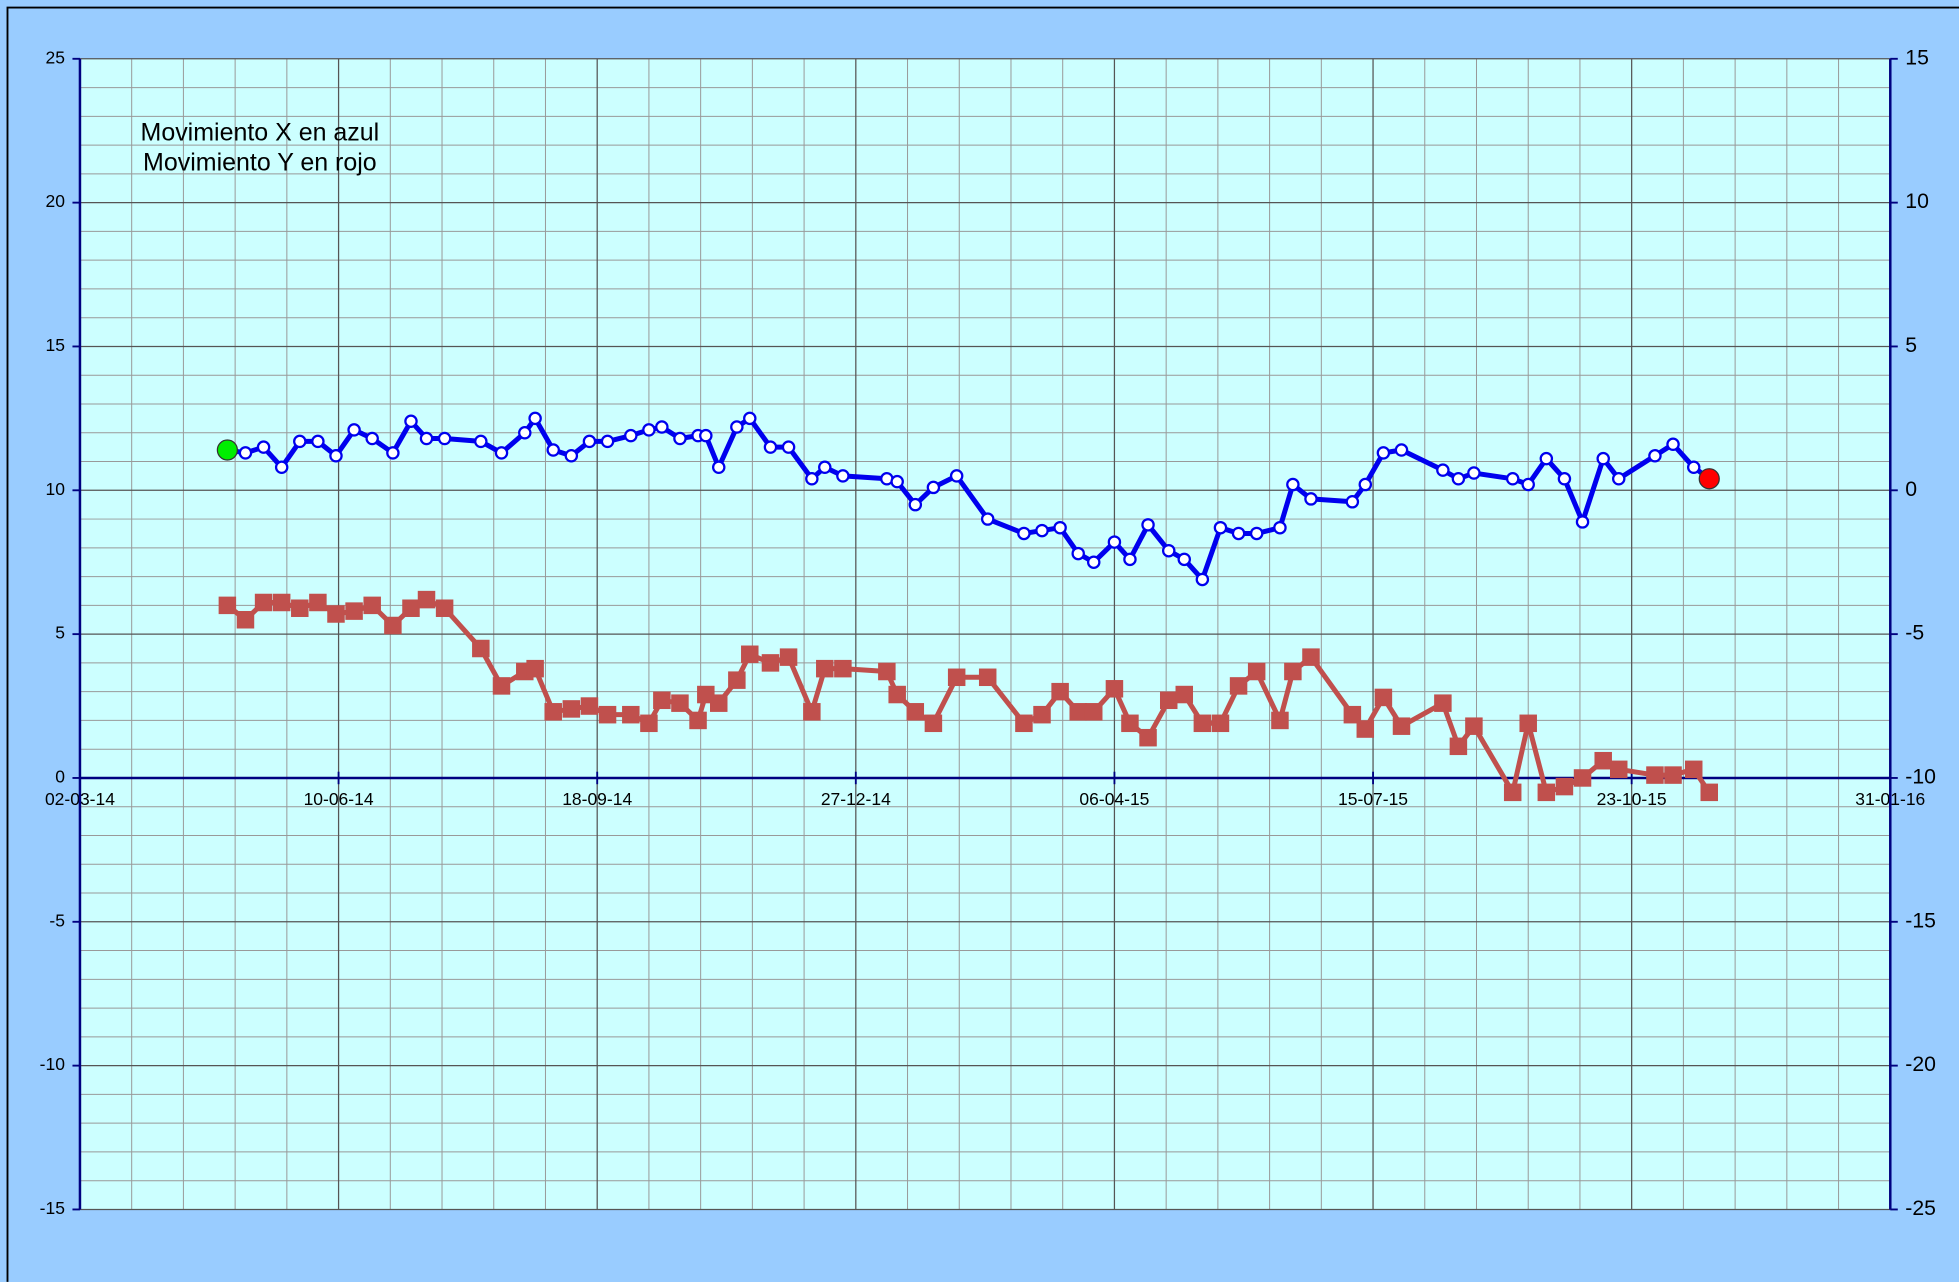  Describe the element at coordinates (227, 450) in the screenshot. I see `start-point` at that location.